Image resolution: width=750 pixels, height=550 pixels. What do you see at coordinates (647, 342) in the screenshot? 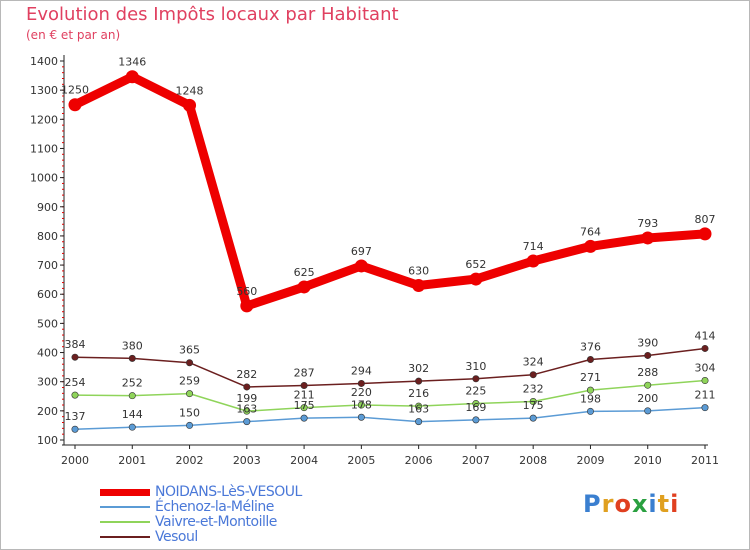
I see `data-label: 390` at bounding box center [647, 342].